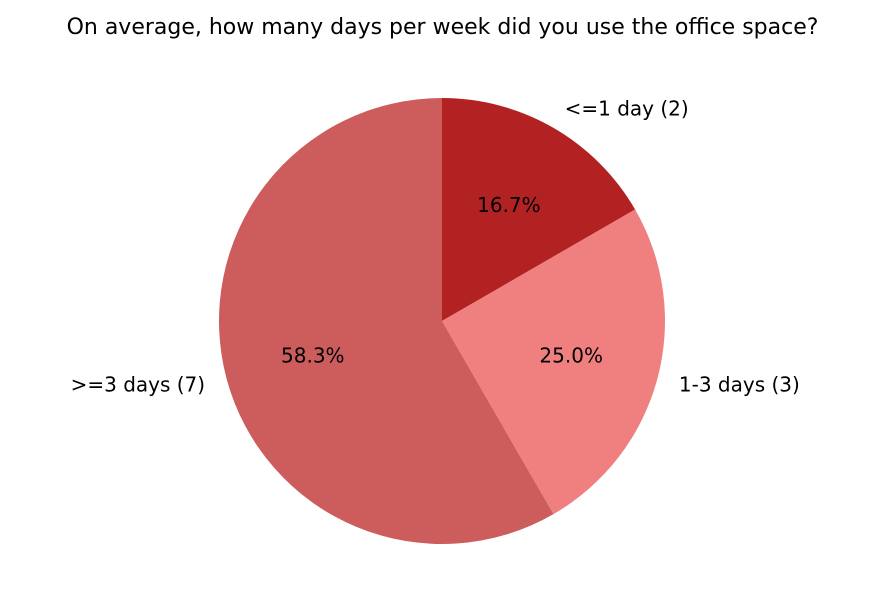  Describe the element at coordinates (571, 356) in the screenshot. I see `pie-pct-label-2: 25.0%` at that location.